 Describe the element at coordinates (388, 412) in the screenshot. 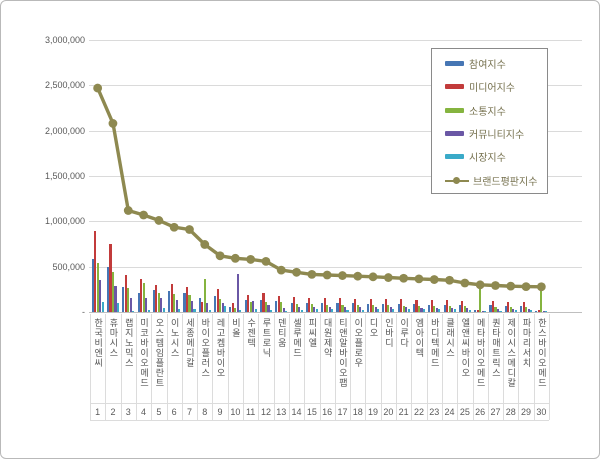

I see `x-axis-rank-number: 20` at that location.